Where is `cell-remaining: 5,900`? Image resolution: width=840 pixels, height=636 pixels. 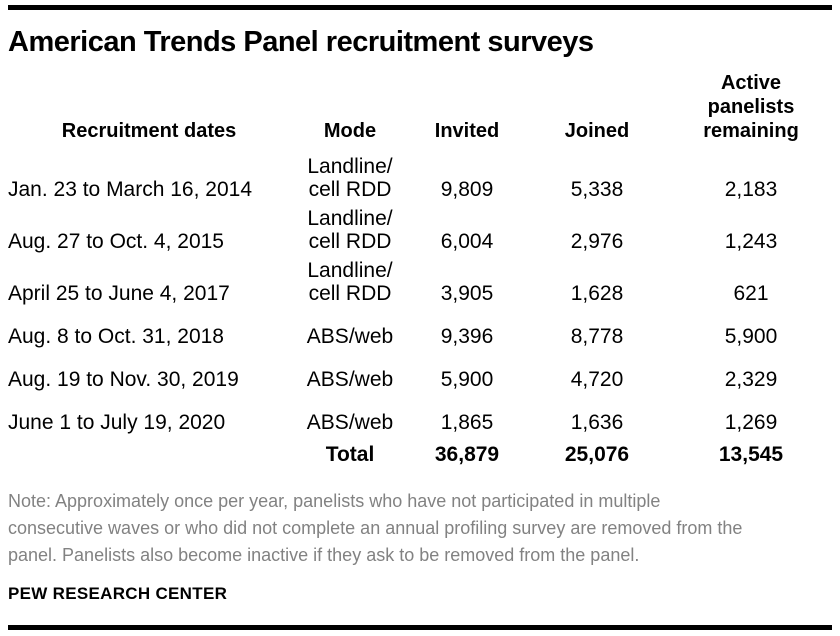 cell-remaining: 5,900 is located at coordinates (751, 336).